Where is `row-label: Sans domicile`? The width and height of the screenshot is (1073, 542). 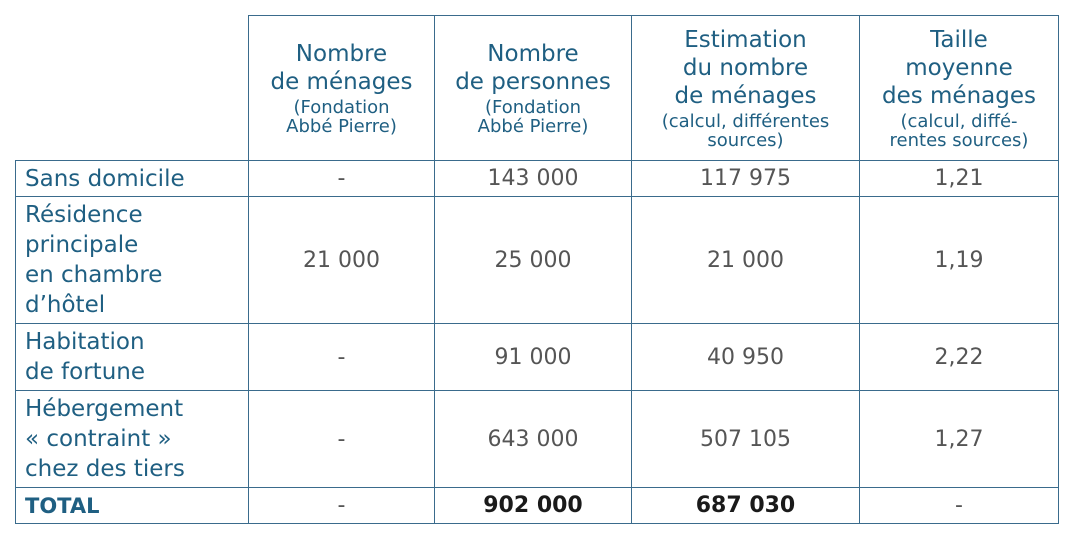
row-label: Sans domicile is located at coordinates (132, 178).